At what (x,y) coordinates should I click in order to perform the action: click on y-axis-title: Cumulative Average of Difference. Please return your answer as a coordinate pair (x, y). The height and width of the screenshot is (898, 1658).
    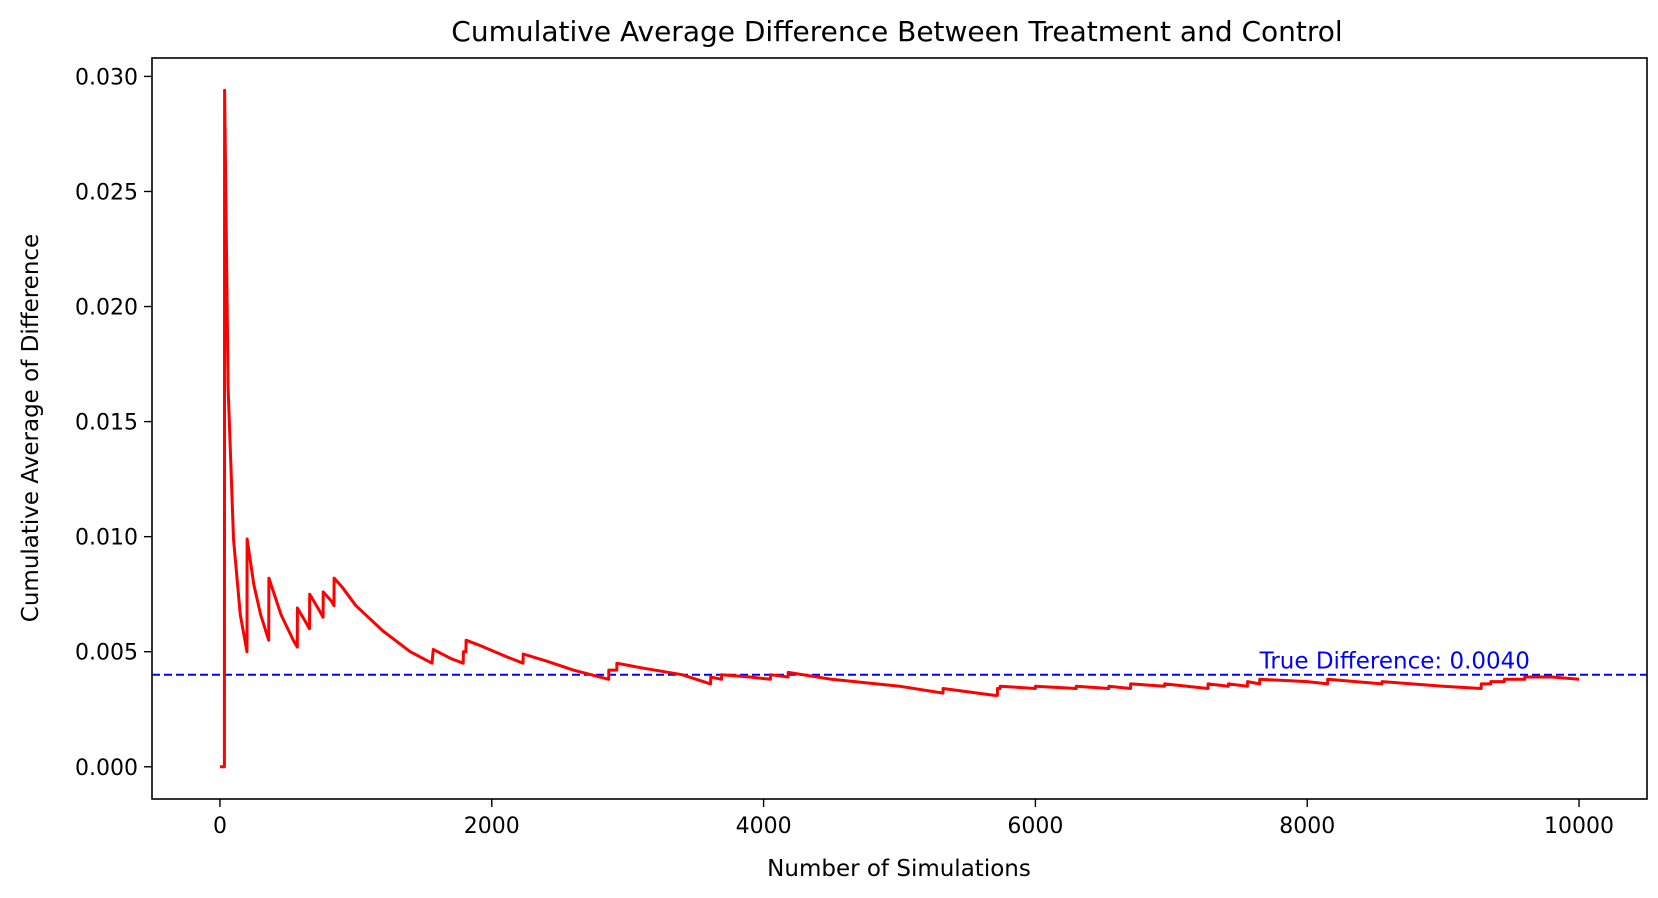
    Looking at the image, I should click on (31, 428).